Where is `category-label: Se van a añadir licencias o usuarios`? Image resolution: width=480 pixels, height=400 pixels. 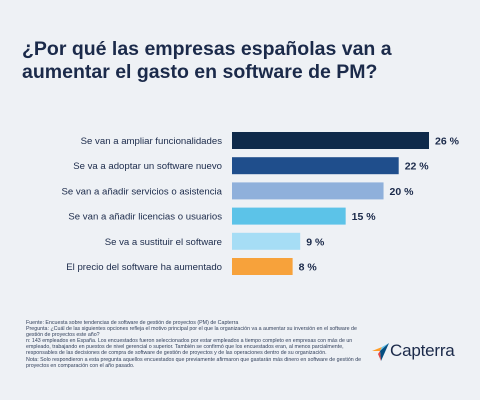 category-label: Se van a añadir licencias o usuarios is located at coordinates (145, 217).